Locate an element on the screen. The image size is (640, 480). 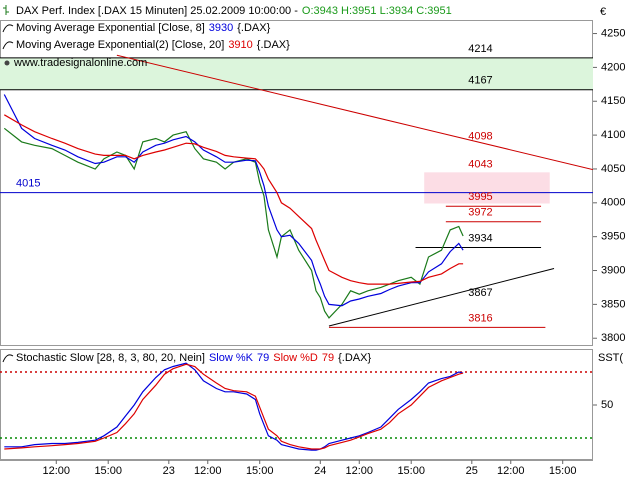
axis-title: SST( is located at coordinates (610, 358).